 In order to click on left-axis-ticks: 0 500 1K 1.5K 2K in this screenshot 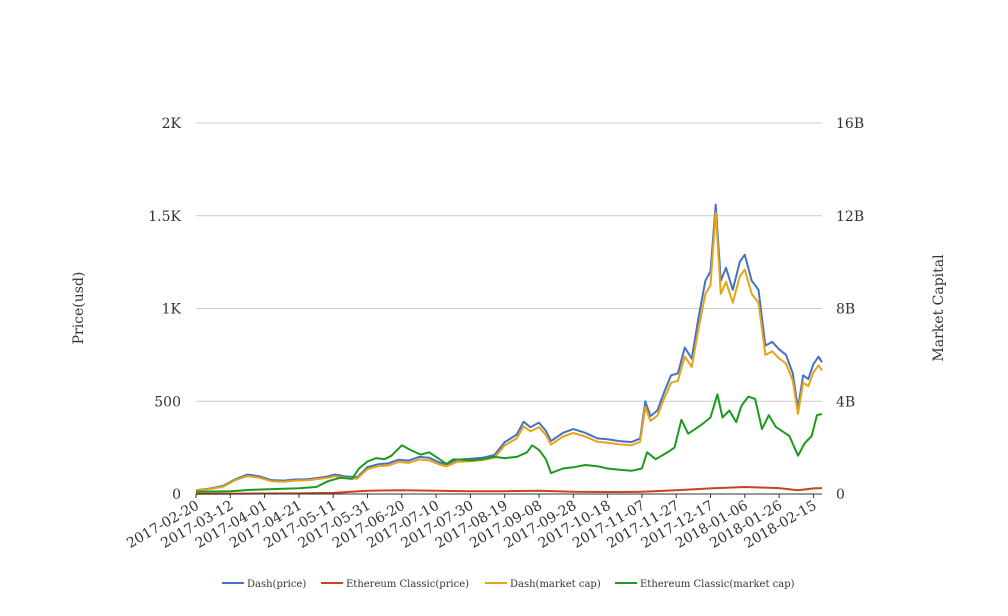, I will do `click(164, 309)`.